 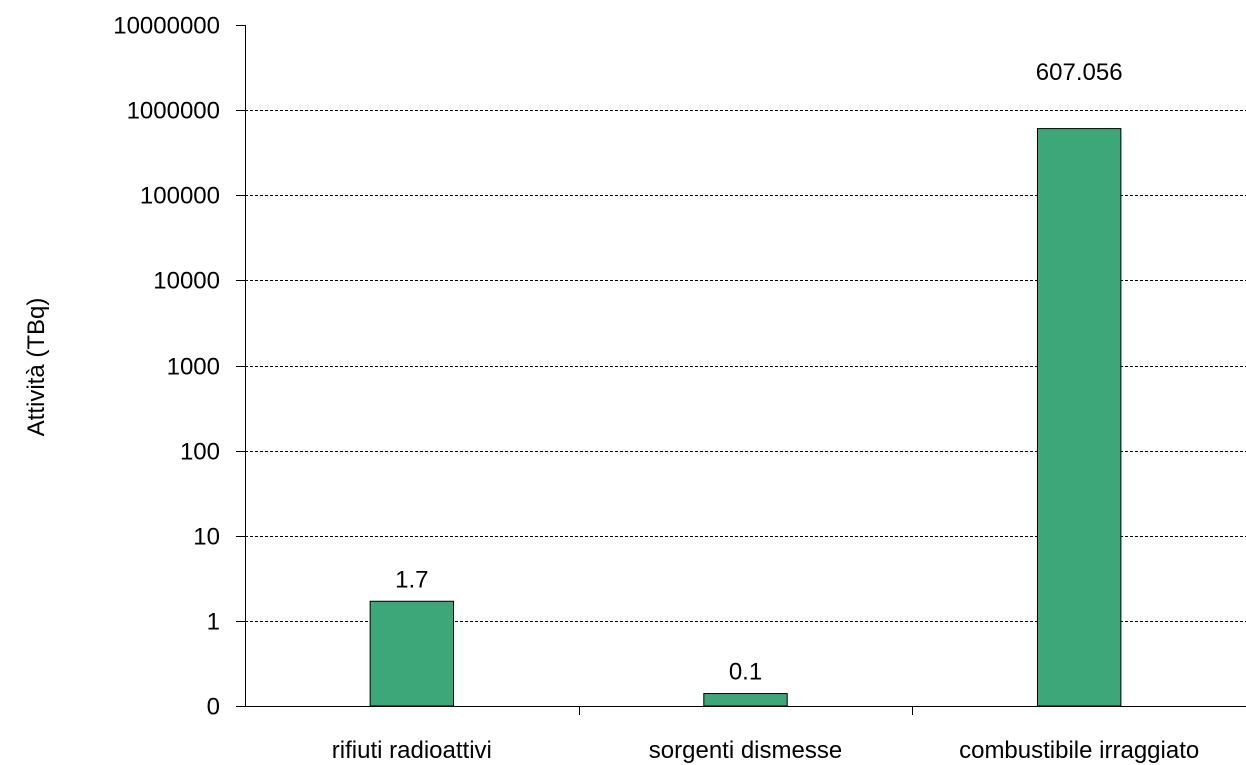 What do you see at coordinates (745, 750) in the screenshot?
I see `category-label: sorgenti dismesse` at bounding box center [745, 750].